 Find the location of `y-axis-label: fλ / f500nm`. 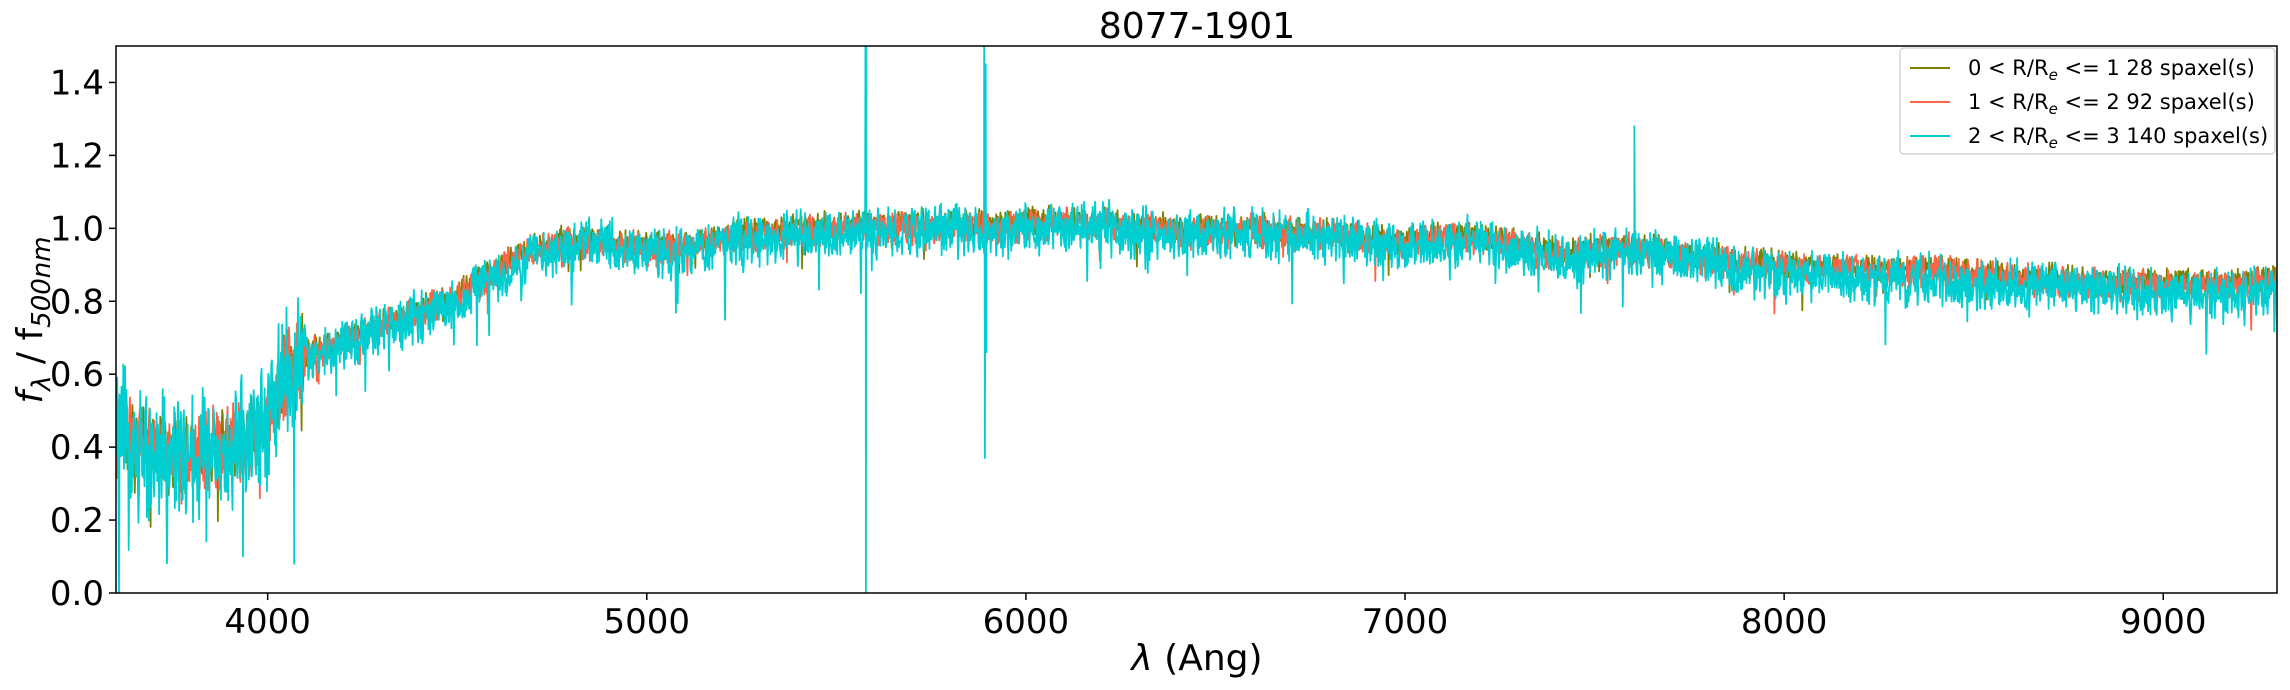

y-axis-label: fλ / f500nm is located at coordinates (33, 319).